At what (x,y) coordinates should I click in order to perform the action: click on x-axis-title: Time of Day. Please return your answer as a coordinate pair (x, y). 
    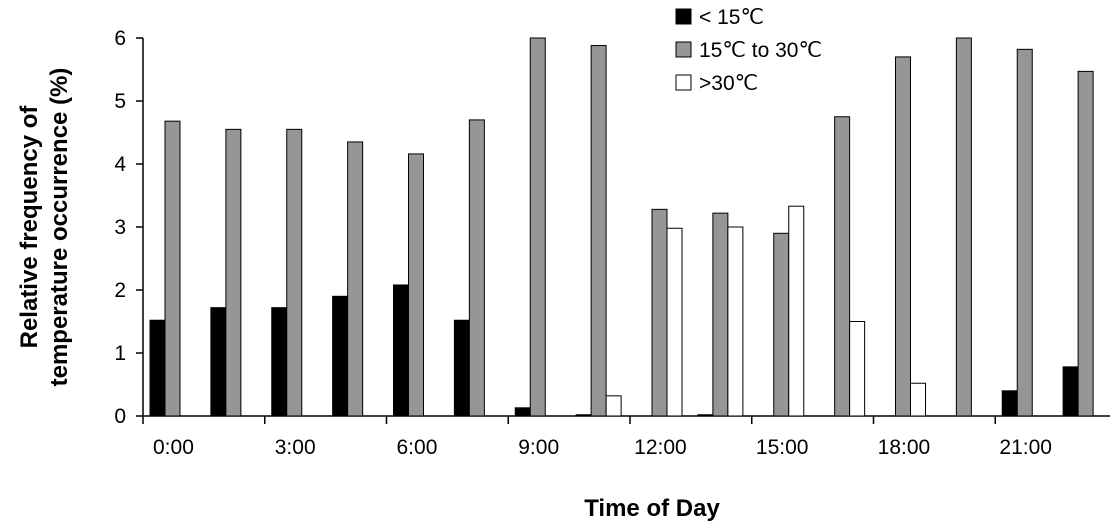
    Looking at the image, I should click on (652, 508).